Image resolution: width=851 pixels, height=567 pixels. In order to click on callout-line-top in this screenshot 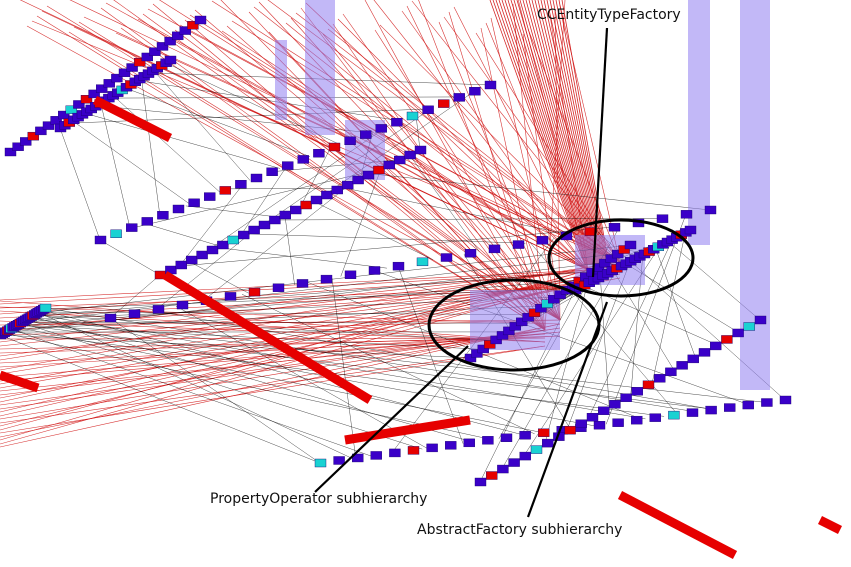, I will do `click(600, 152)`.